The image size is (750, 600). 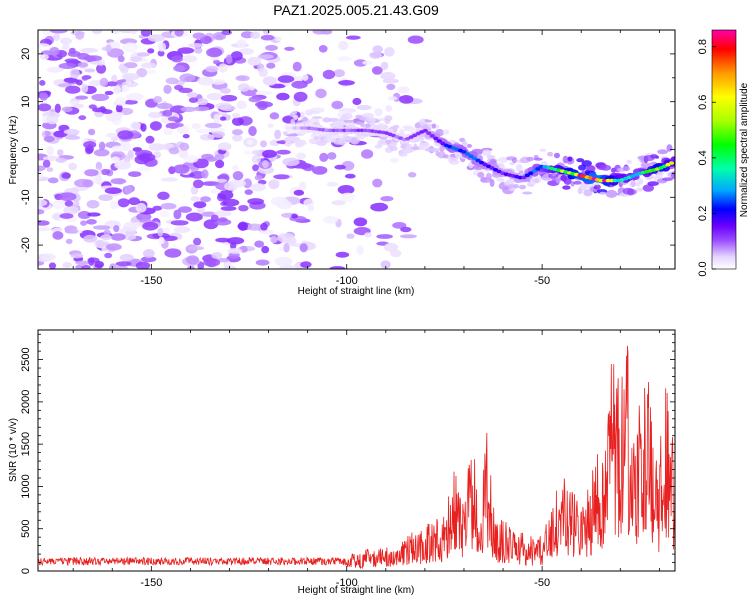 What do you see at coordinates (13, 450) in the screenshot?
I see `snr-ylabel: SNR (10 * v/v)` at bounding box center [13, 450].